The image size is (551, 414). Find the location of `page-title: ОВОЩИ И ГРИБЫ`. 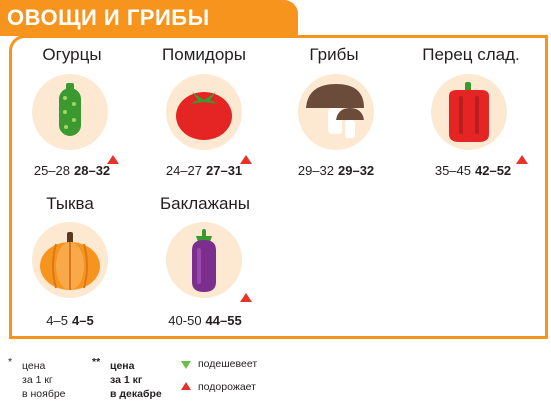

page-title: ОВОЩИ И ГРИБЫ is located at coordinates (108, 17).